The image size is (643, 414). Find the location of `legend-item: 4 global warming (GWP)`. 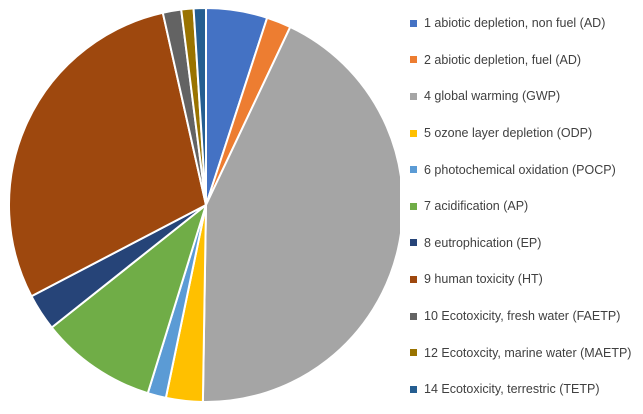

legend-item: 4 global warming (GWP) is located at coordinates (525, 96).